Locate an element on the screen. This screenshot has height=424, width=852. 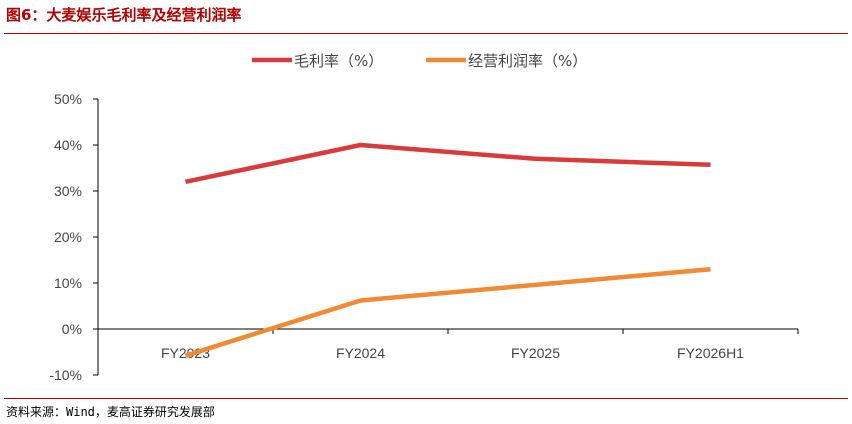
y-tick-label: 40% is located at coordinates (68, 145).